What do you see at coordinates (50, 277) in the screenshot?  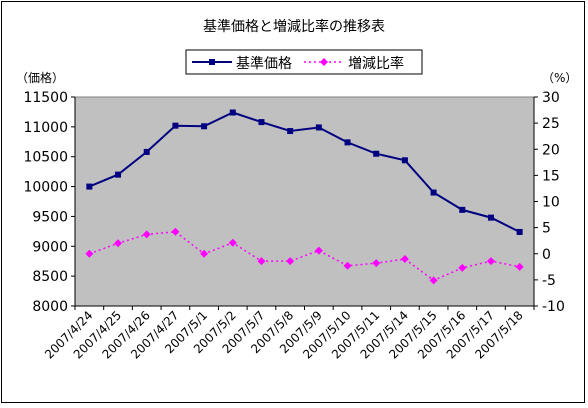 I see `left-axis-tick-label: 8500` at bounding box center [50, 277].